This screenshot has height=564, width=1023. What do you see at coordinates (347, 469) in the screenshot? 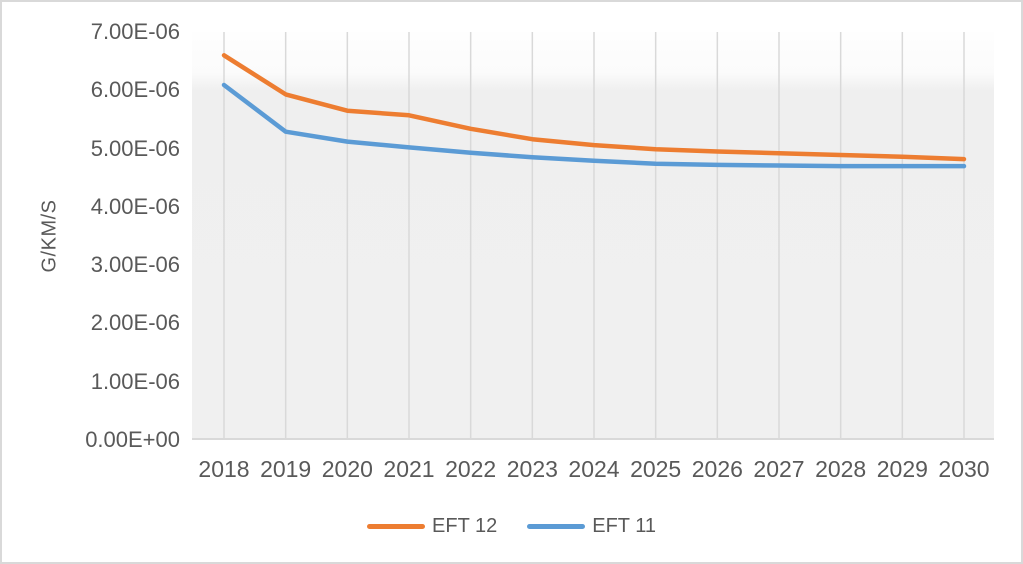
I see `x-tick-label: 2020` at bounding box center [347, 469].